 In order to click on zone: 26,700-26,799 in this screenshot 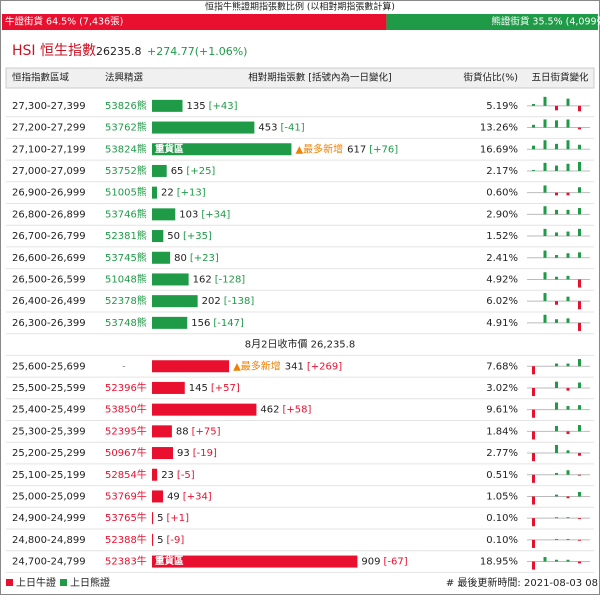, I will do `click(49, 236)`.